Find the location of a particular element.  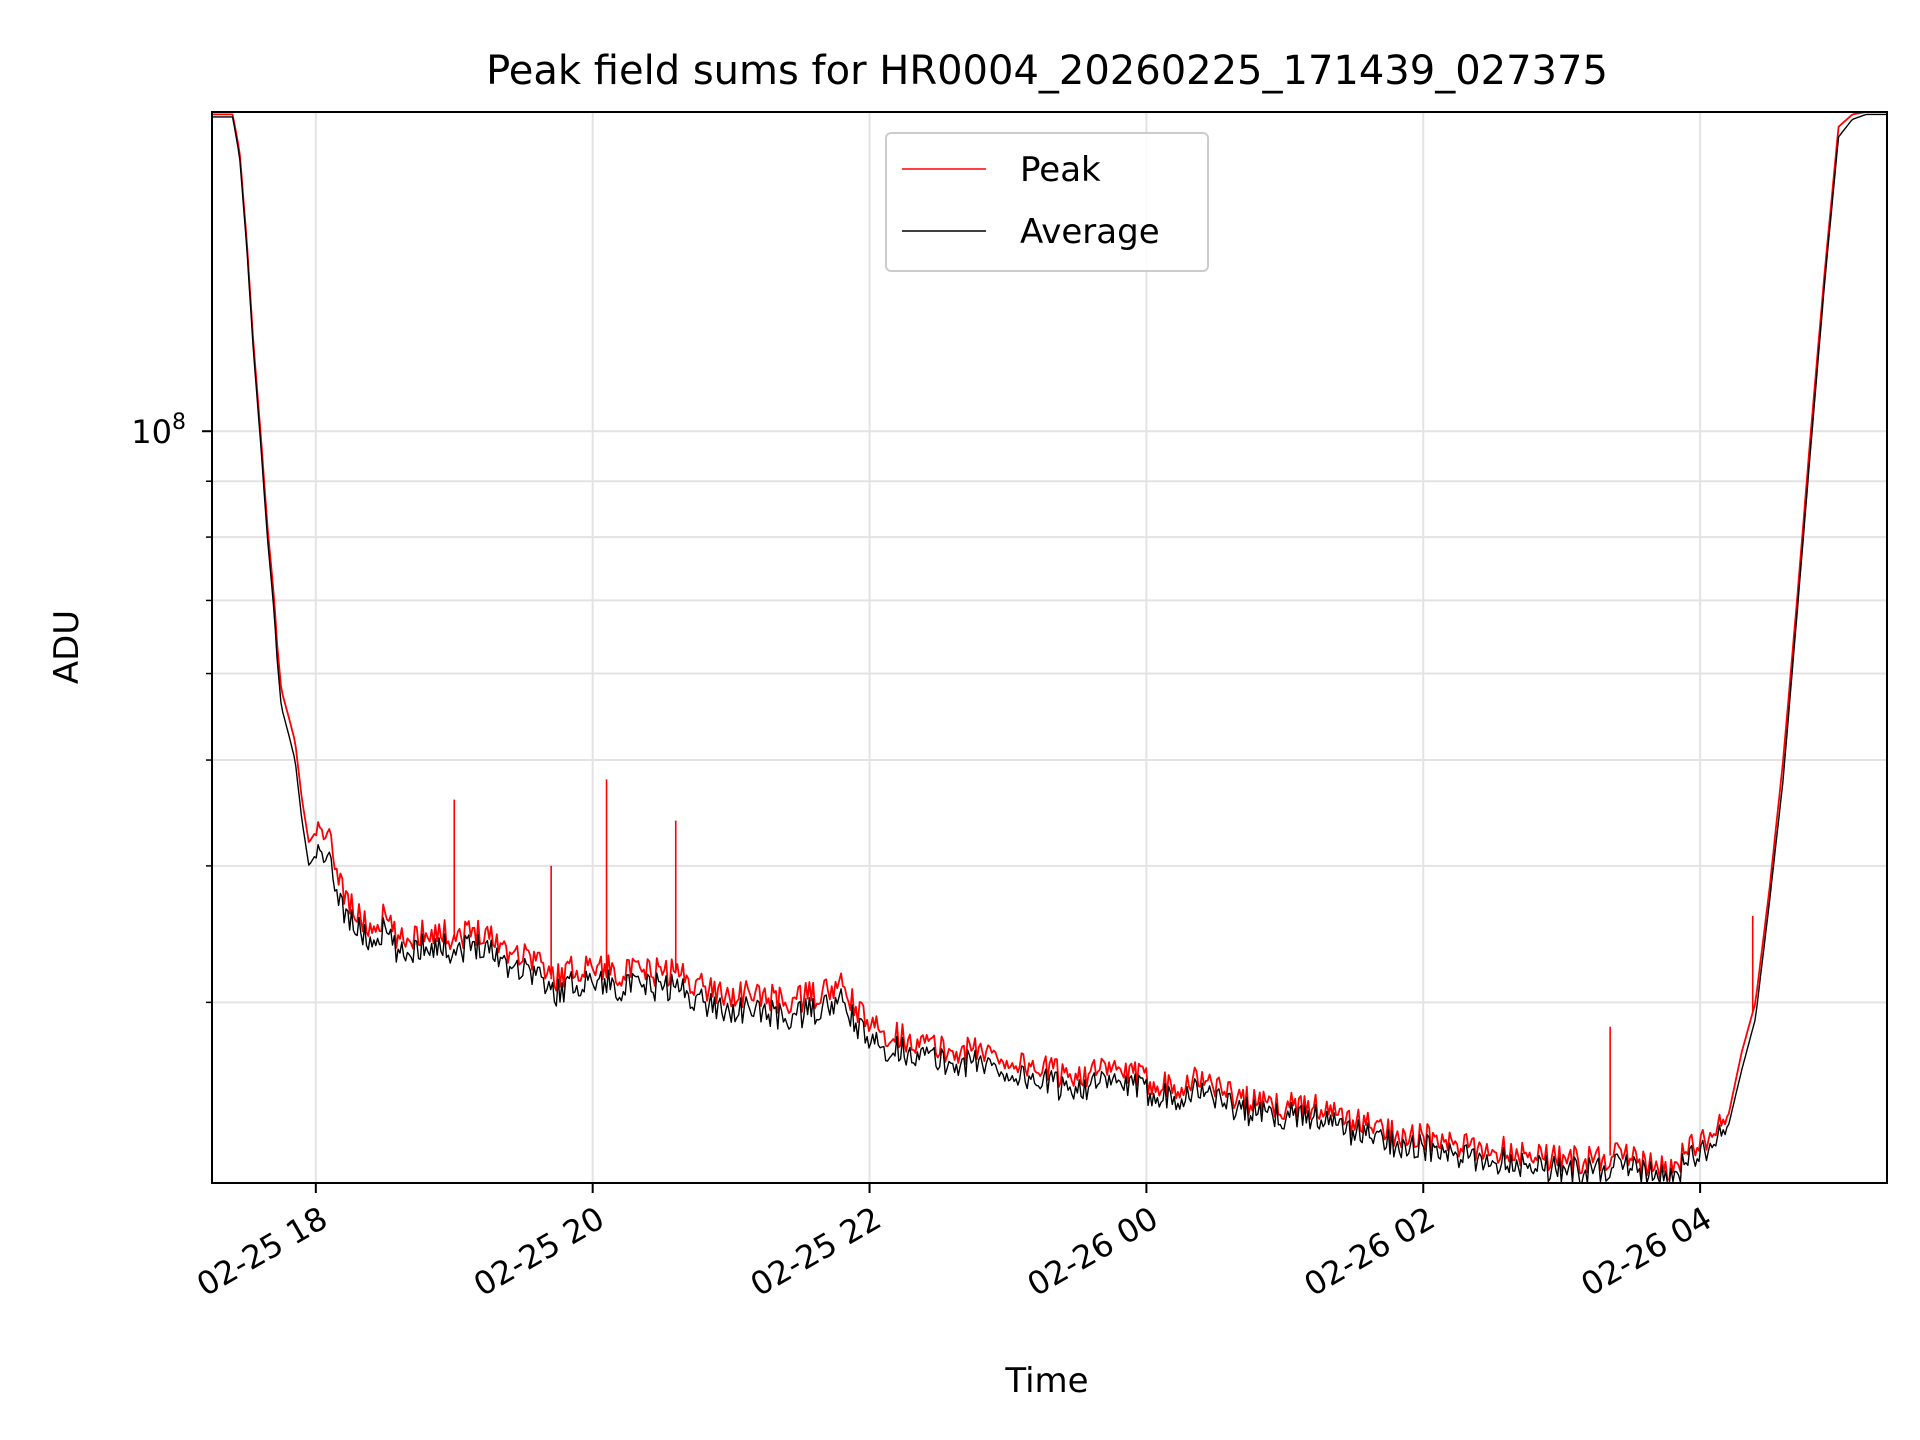

legend-label-average: Average is located at coordinates (1090, 232).